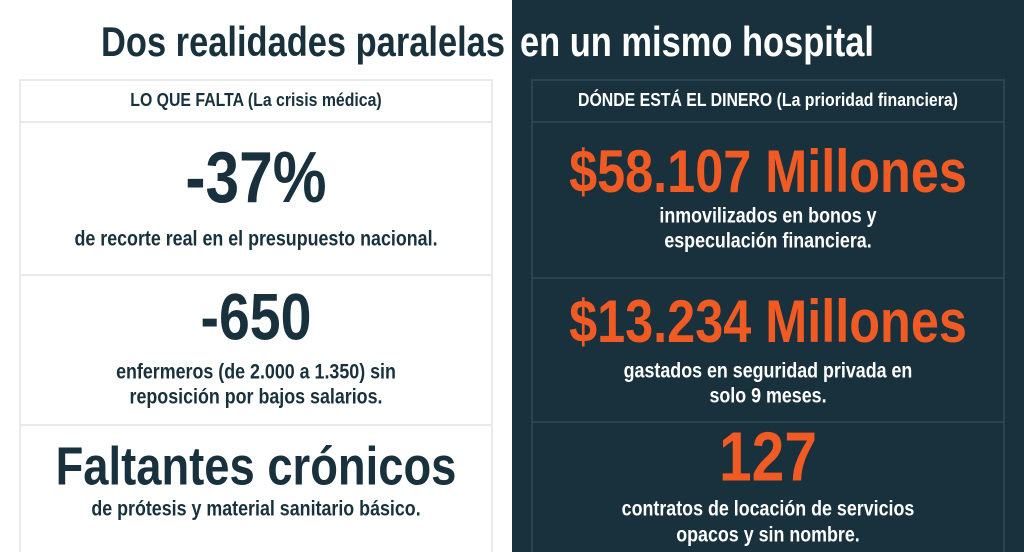 The height and width of the screenshot is (552, 1024). I want to click on description: gastados en seguridad privada en, so click(768, 371).